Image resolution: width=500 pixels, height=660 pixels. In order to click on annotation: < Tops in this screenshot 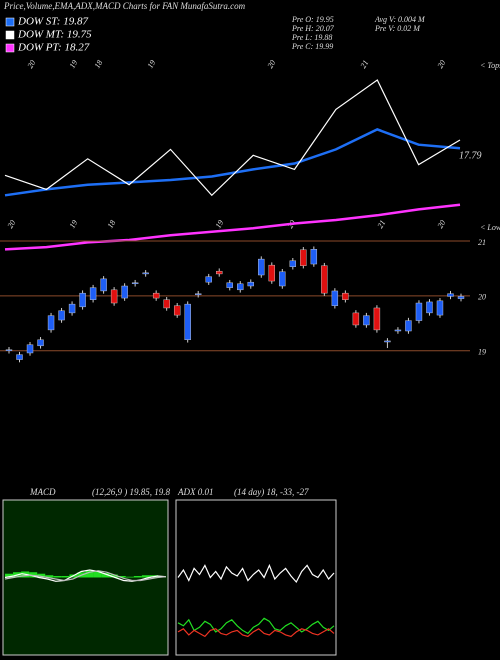, I will do `click(490, 65)`.